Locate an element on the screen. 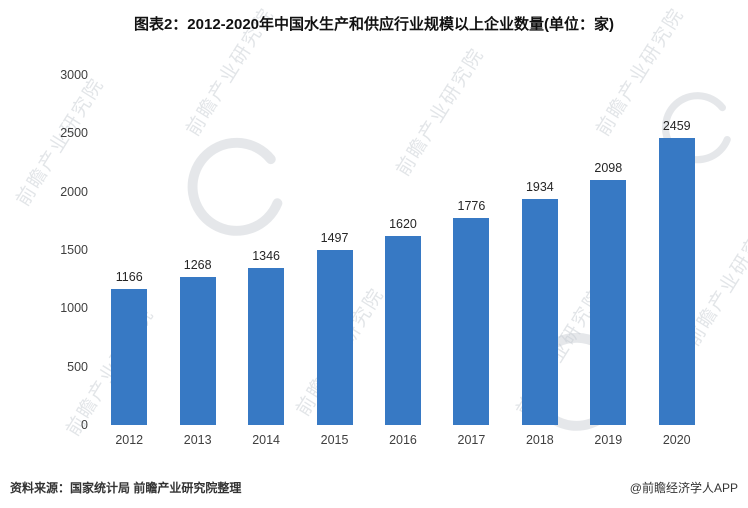  bar-group: 1776 is located at coordinates (471, 250).